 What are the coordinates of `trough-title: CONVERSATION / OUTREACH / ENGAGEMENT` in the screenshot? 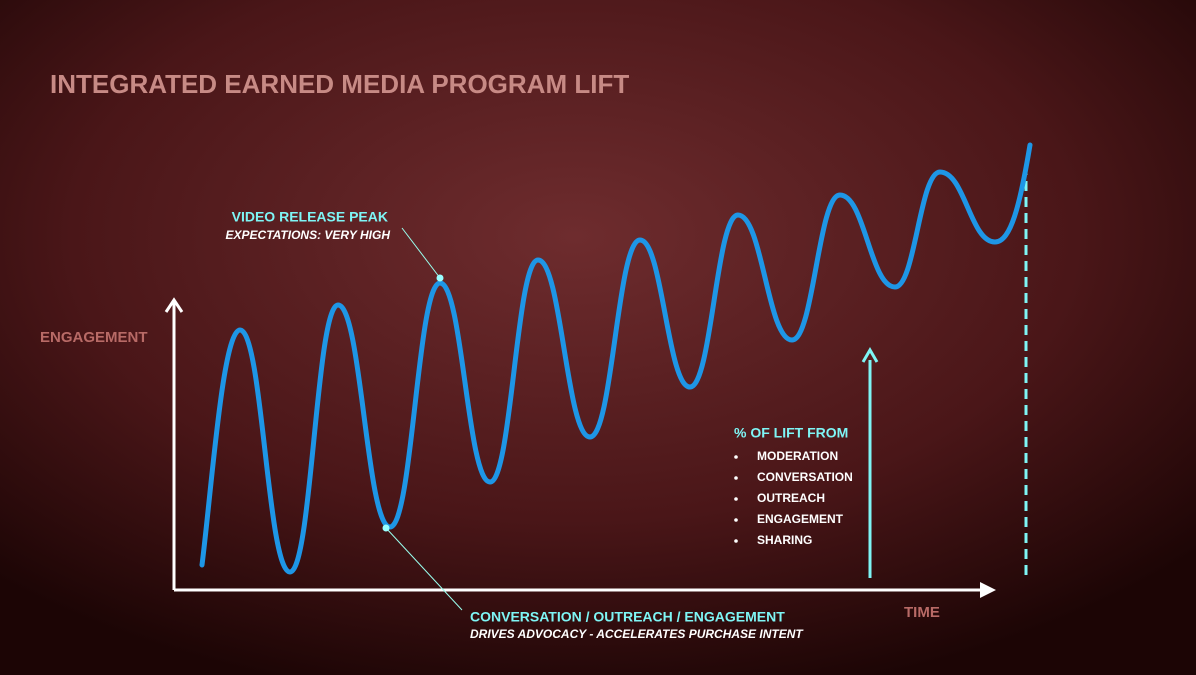 It's located at (627, 617).